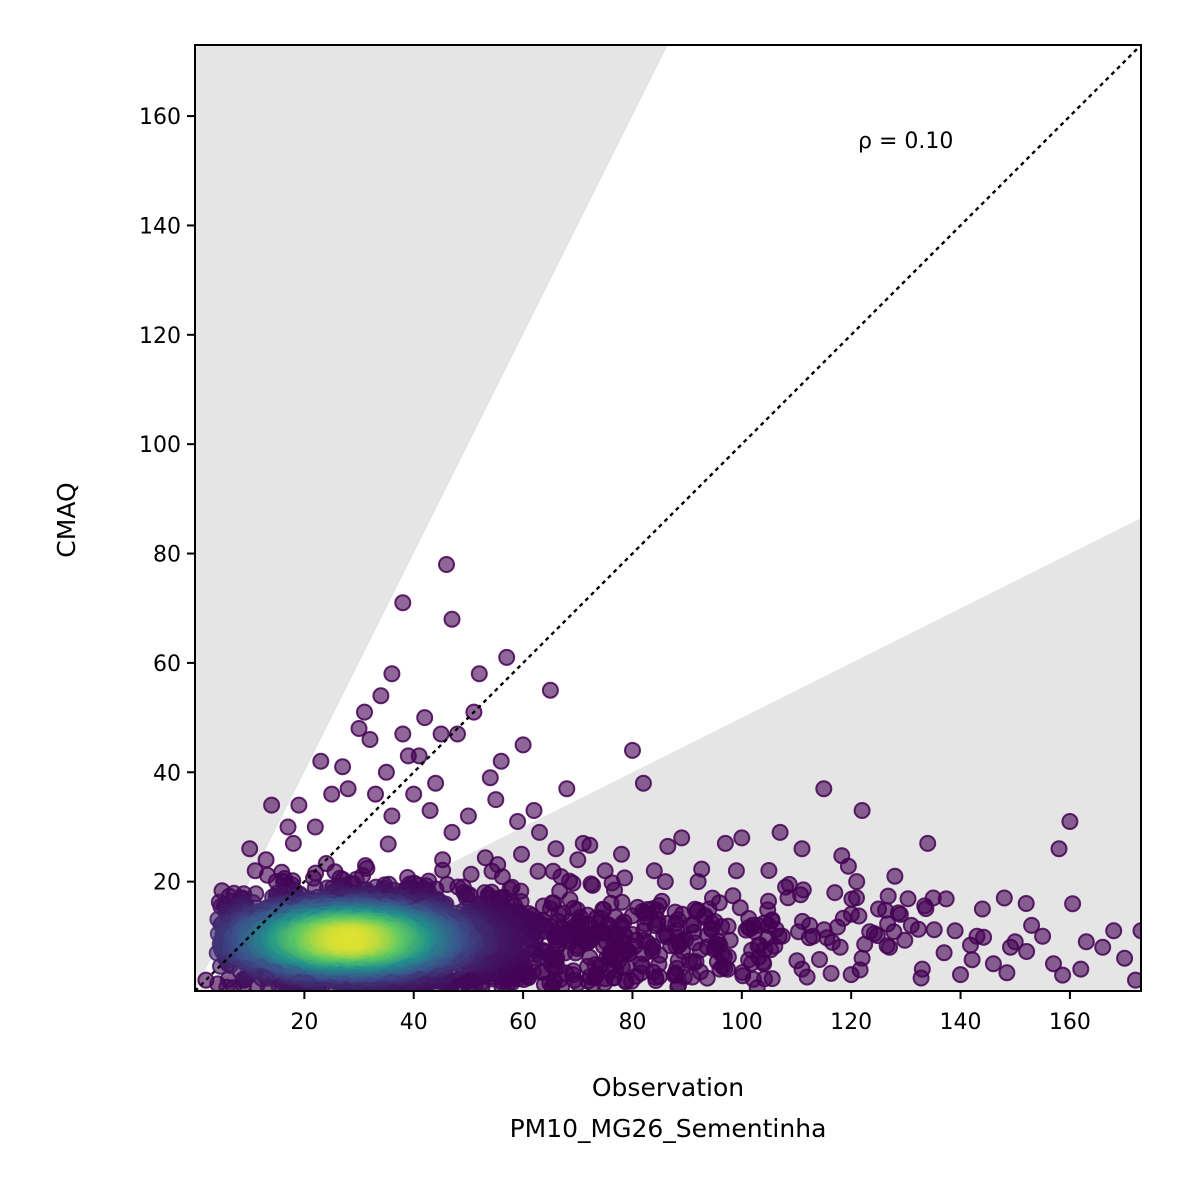 This screenshot has height=1200, width=1200. What do you see at coordinates (523, 1022) in the screenshot?
I see `x-tick-label: 60` at bounding box center [523, 1022].